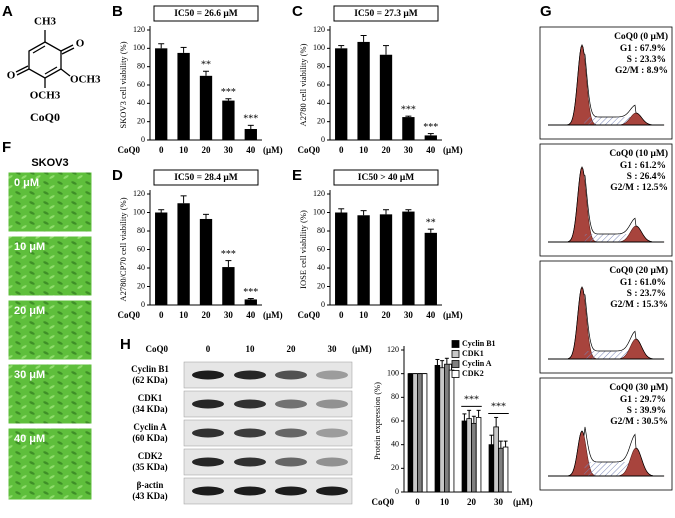 Image resolution: width=675 pixels, height=518 pixels. I want to click on protein-weight: (62 KDa), so click(149, 380).